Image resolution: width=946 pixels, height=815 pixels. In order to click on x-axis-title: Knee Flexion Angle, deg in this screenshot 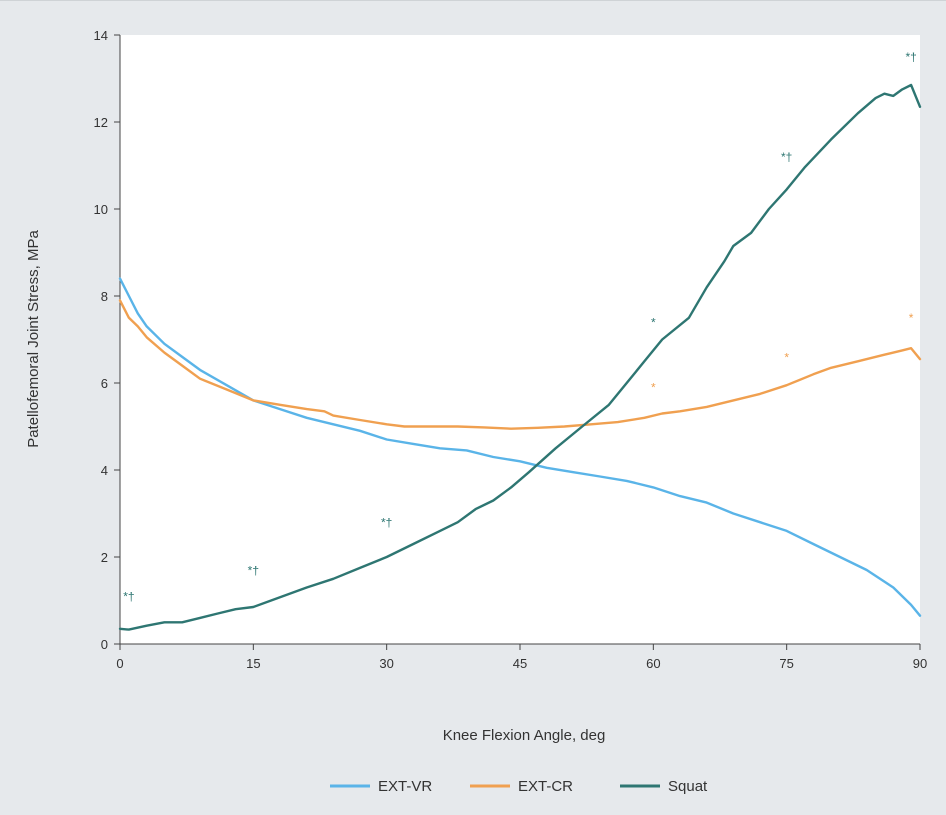, I will do `click(524, 735)`.